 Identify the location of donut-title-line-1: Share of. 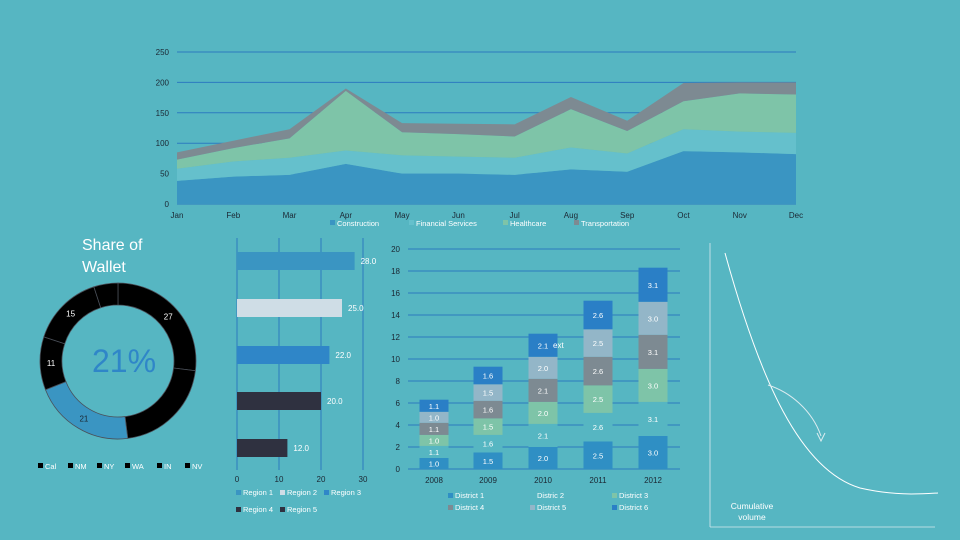
(112, 245).